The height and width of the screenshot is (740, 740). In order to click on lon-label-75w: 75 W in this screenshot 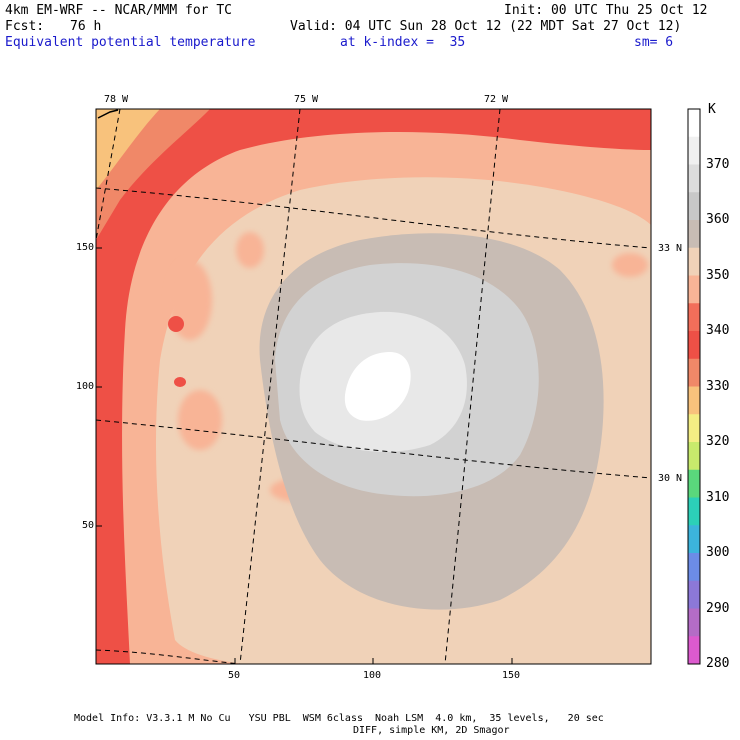, I will do `click(306, 99)`.